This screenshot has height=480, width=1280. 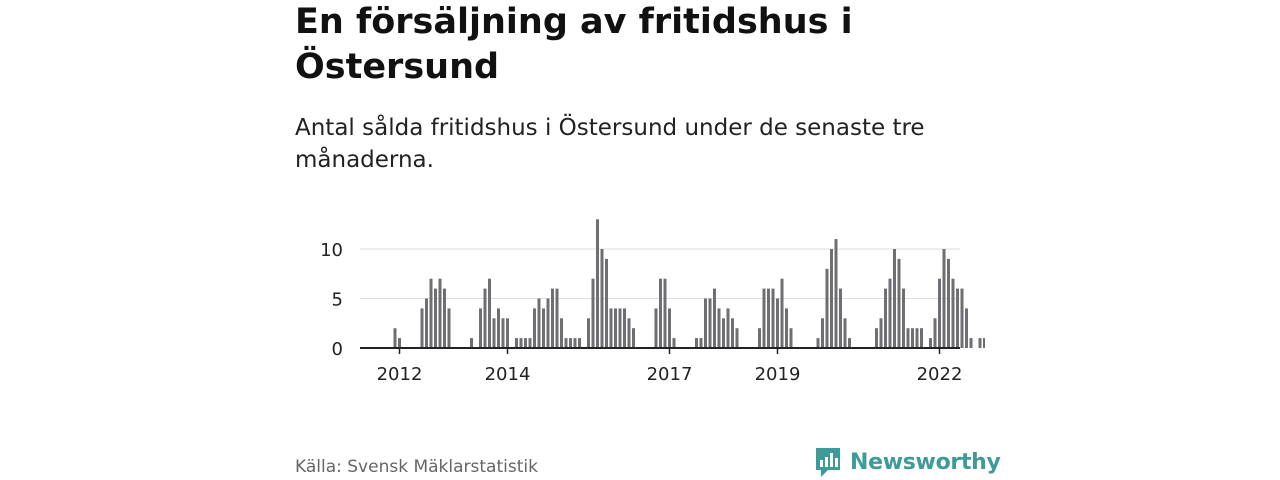 I want to click on page-title: En försäljning av fritidshus i Östersund, so click(x=574, y=44).